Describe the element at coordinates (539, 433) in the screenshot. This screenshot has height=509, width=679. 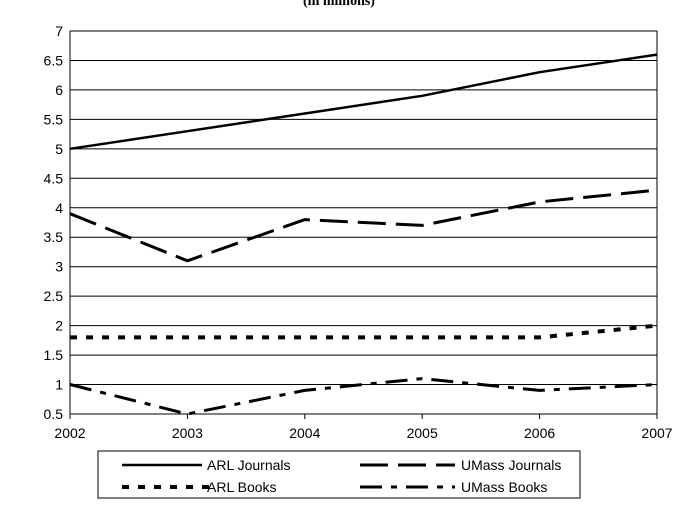
I see `x-tick-label: 2006` at that location.